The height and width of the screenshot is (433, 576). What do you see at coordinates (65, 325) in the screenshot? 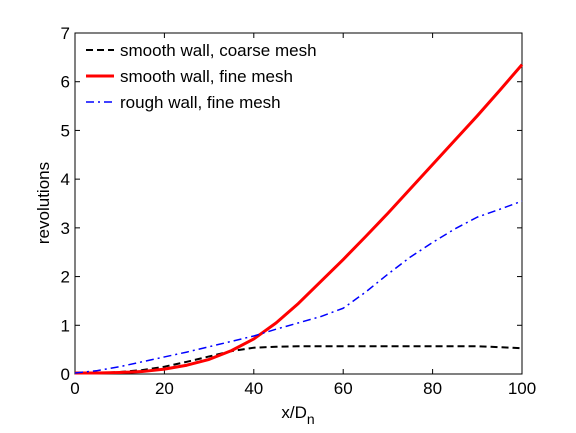
I see `y-tick-label: 1` at bounding box center [65, 325].